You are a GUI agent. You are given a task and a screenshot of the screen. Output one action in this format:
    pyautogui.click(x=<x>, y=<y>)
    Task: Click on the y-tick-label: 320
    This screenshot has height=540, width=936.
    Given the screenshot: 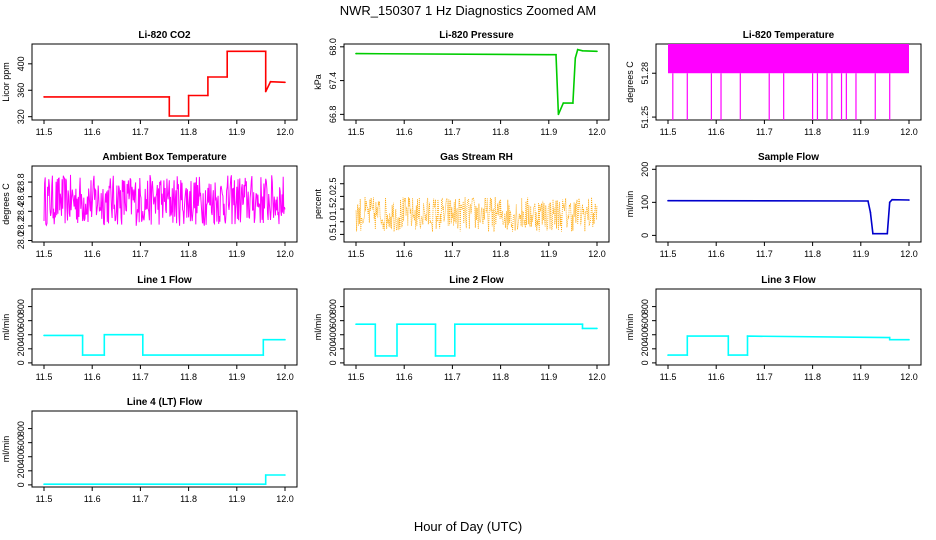 What is the action you would take?
    pyautogui.click(x=21, y=116)
    